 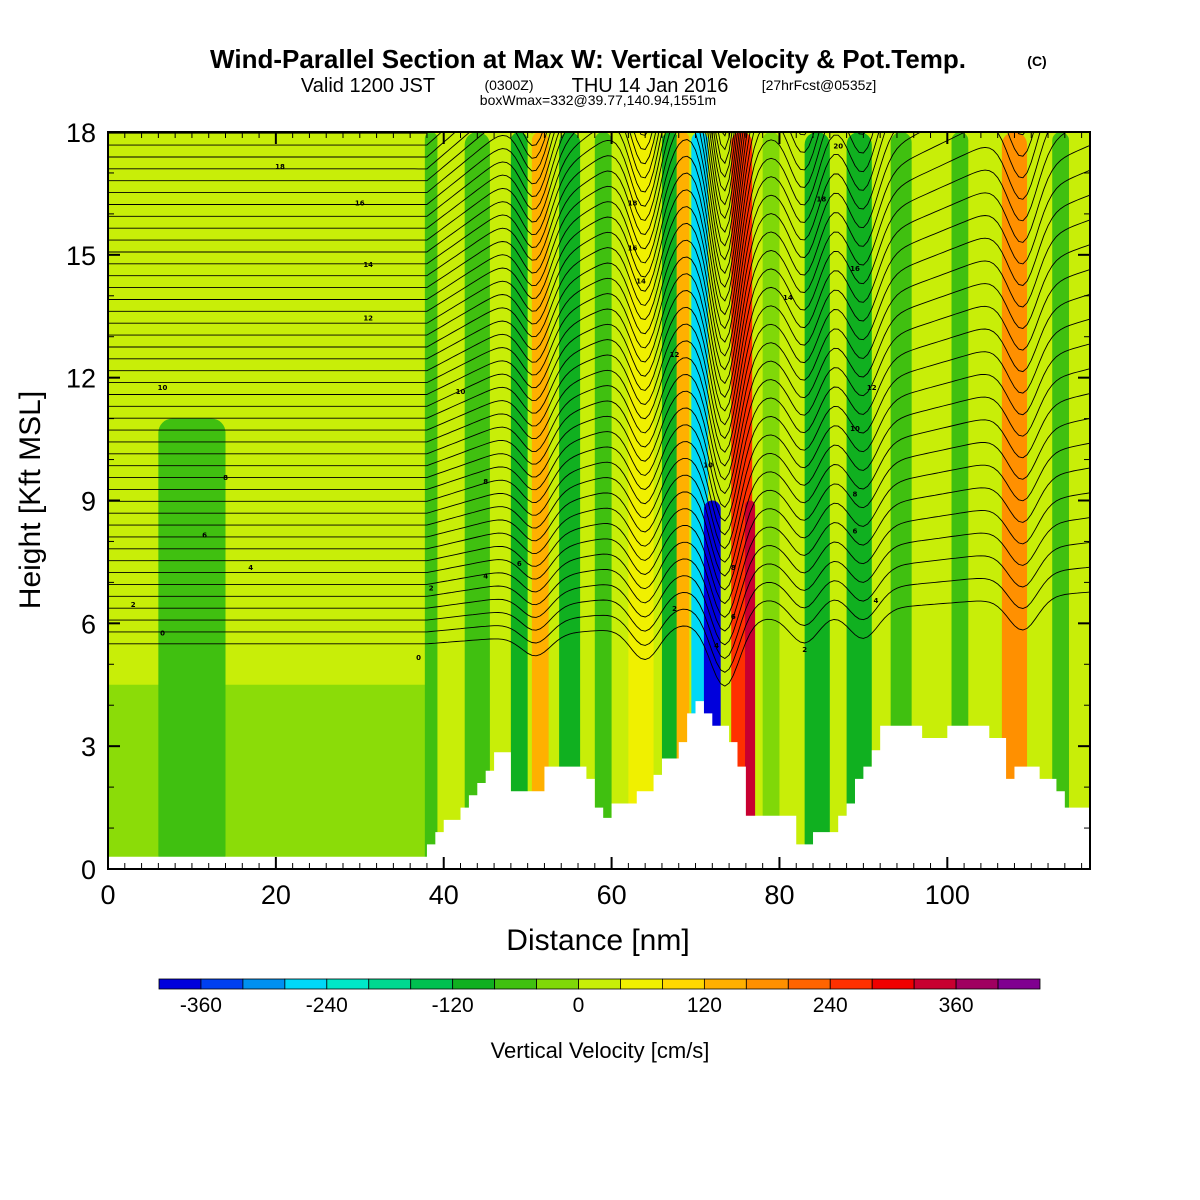 What do you see at coordinates (368, 86) in the screenshot?
I see `subtitle-valid: Valid 1200 JST` at bounding box center [368, 86].